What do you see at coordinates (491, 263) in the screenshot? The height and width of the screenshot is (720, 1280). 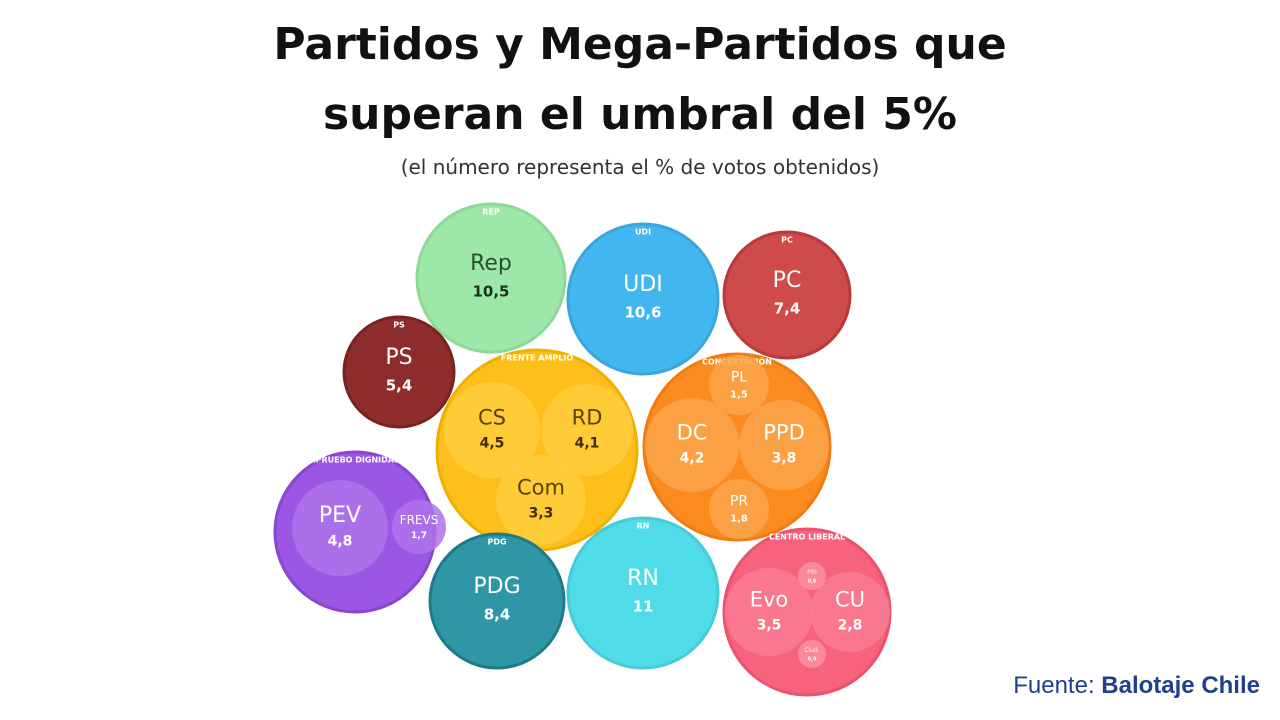 I see `party-name-rep: Rep` at bounding box center [491, 263].